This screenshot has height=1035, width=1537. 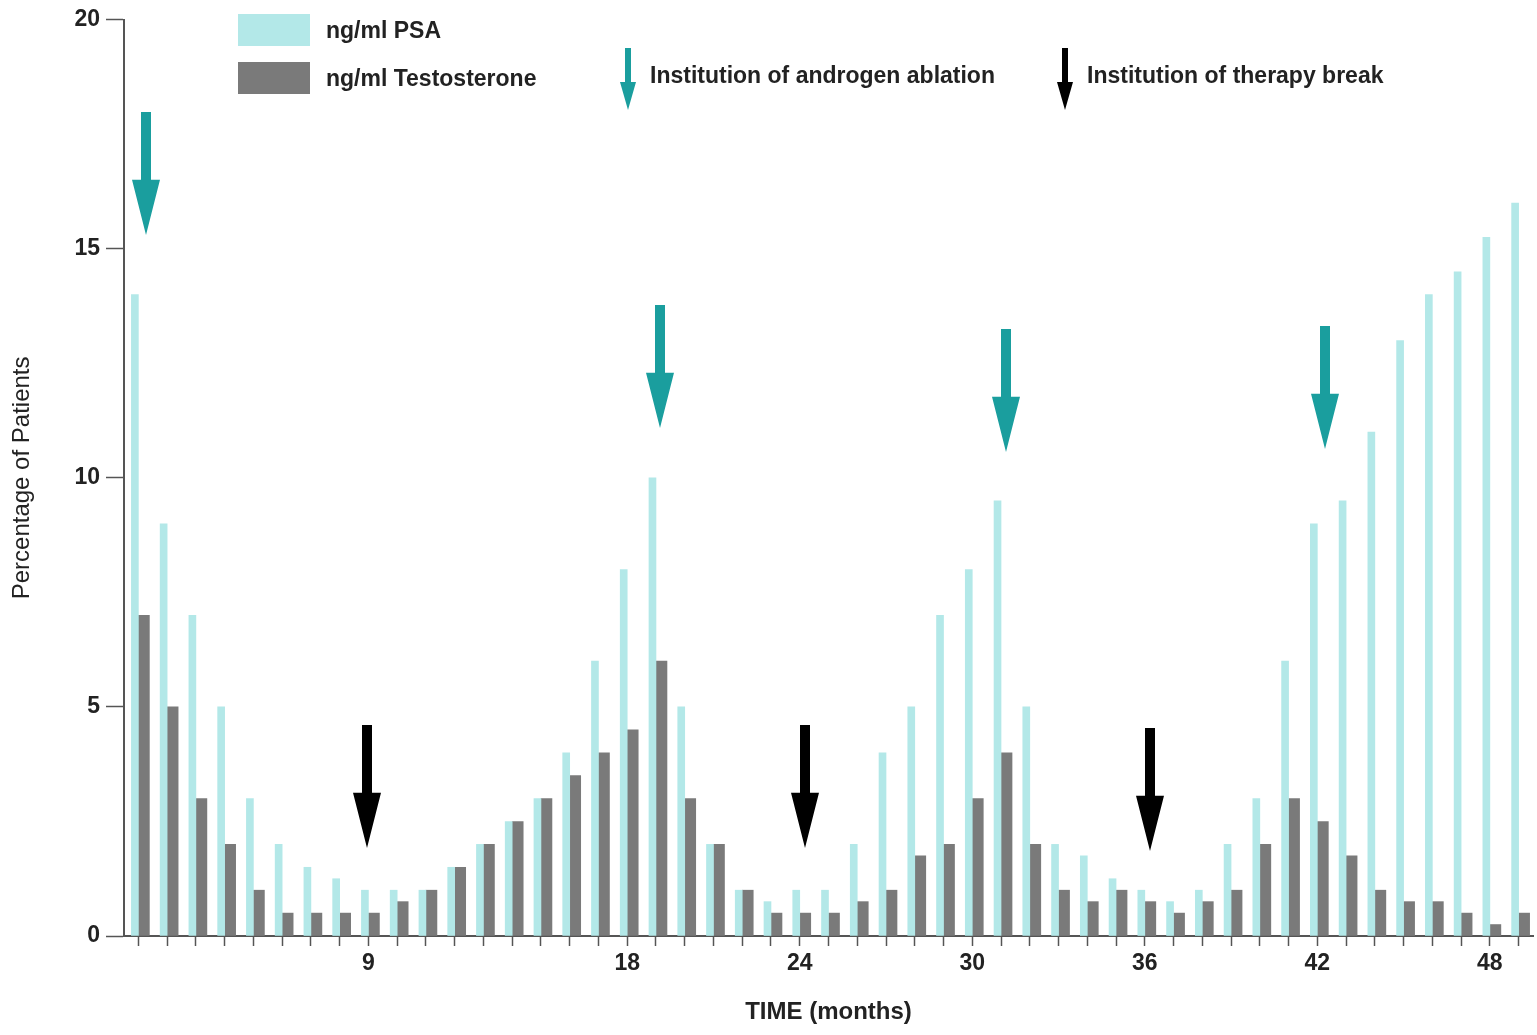 What do you see at coordinates (828, 1011) in the screenshot?
I see `x-axis-title: TIME (months)` at bounding box center [828, 1011].